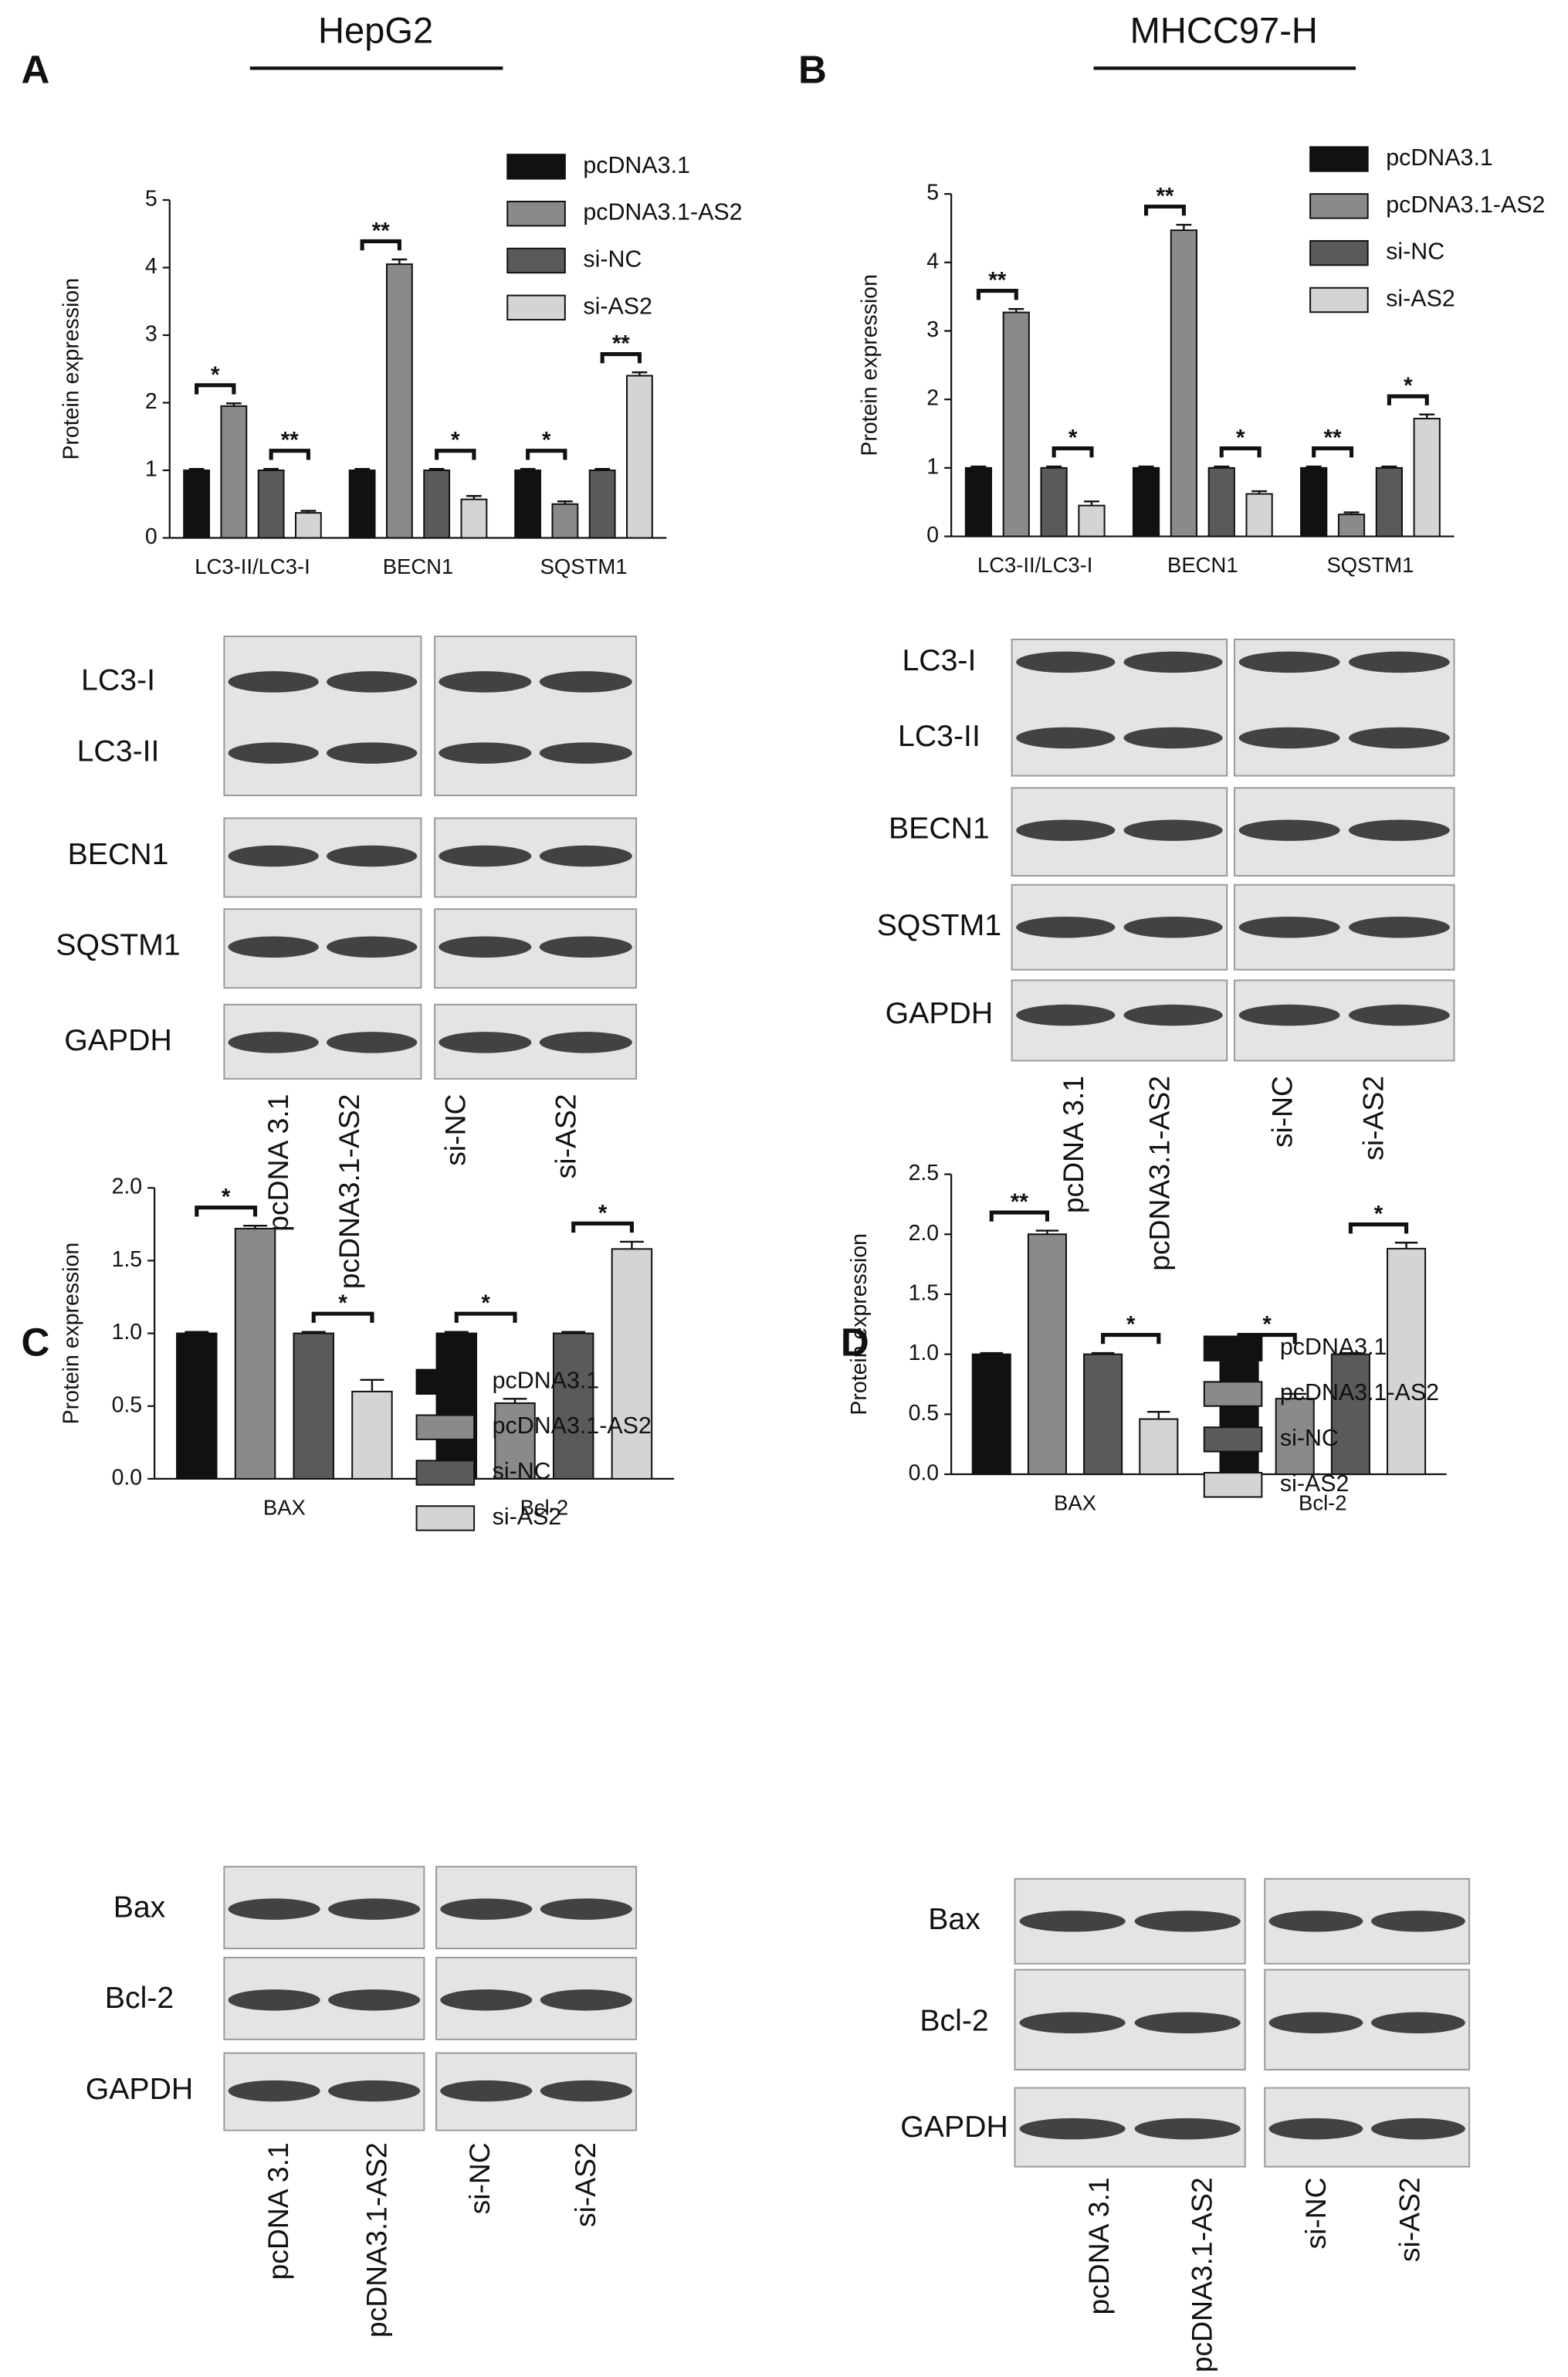 This screenshot has width=1568, height=2377. I want to click on blot-label: Bcl-2, so click(139, 1998).